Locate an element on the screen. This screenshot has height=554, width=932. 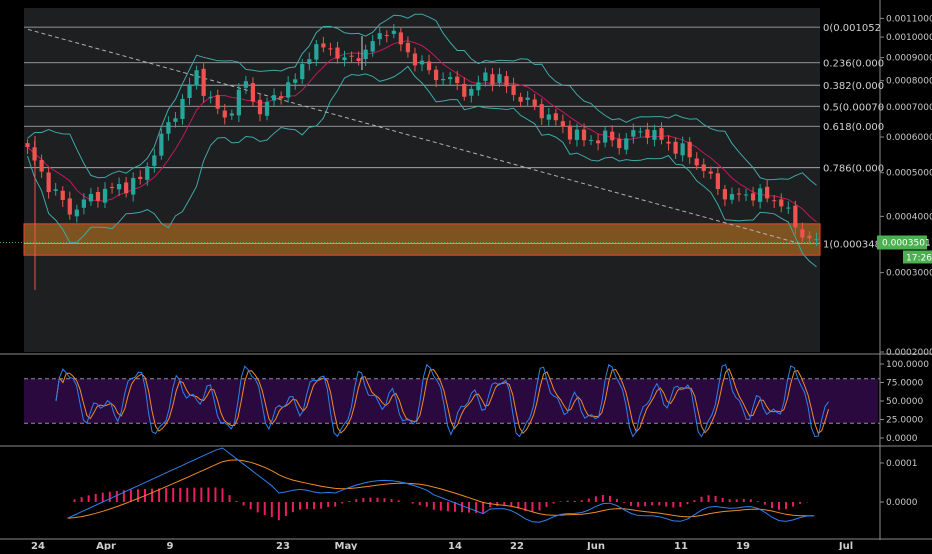
x-tick-label: 19 is located at coordinates (743, 545).